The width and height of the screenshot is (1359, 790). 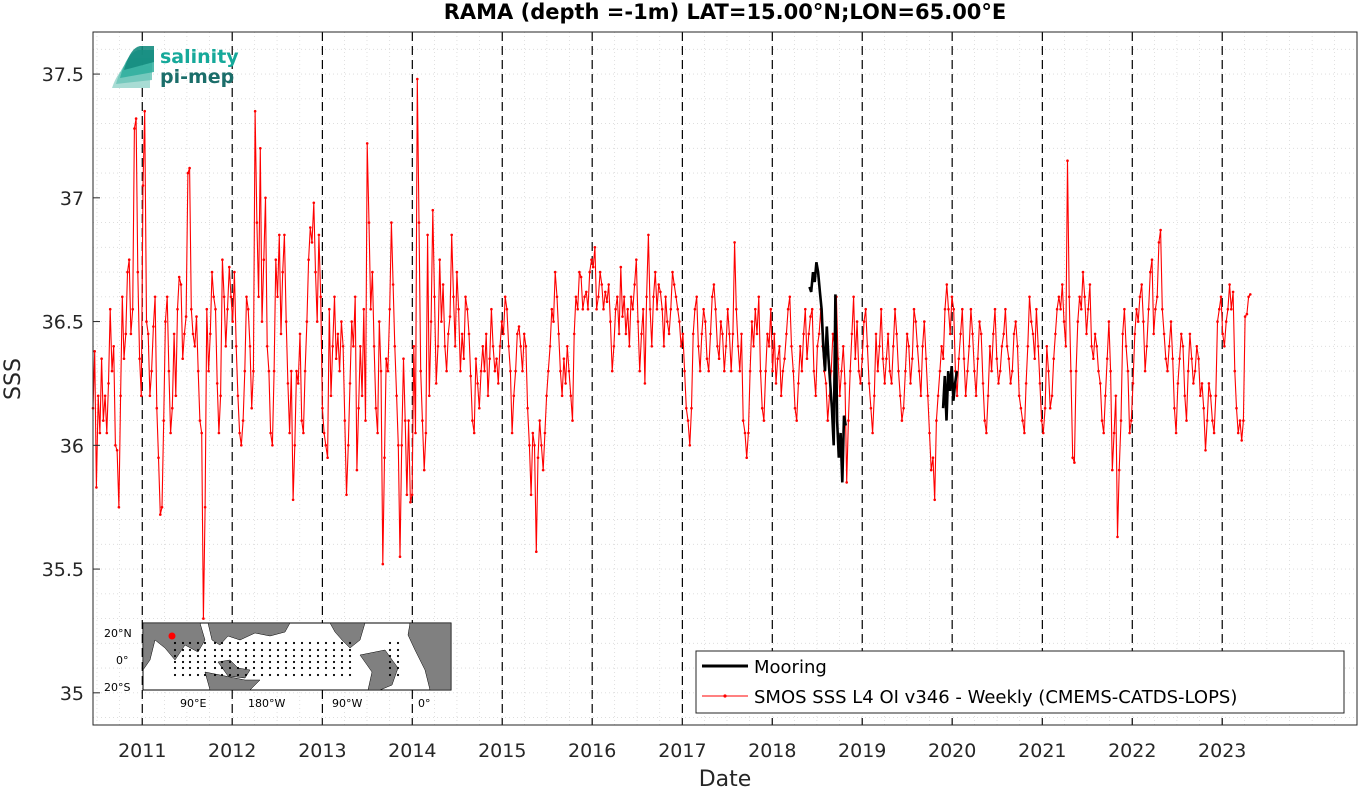 I want to click on inset-map: 20°N 0° 20°S 90°E 180°W 90°W 0°, so click(x=278, y=666).